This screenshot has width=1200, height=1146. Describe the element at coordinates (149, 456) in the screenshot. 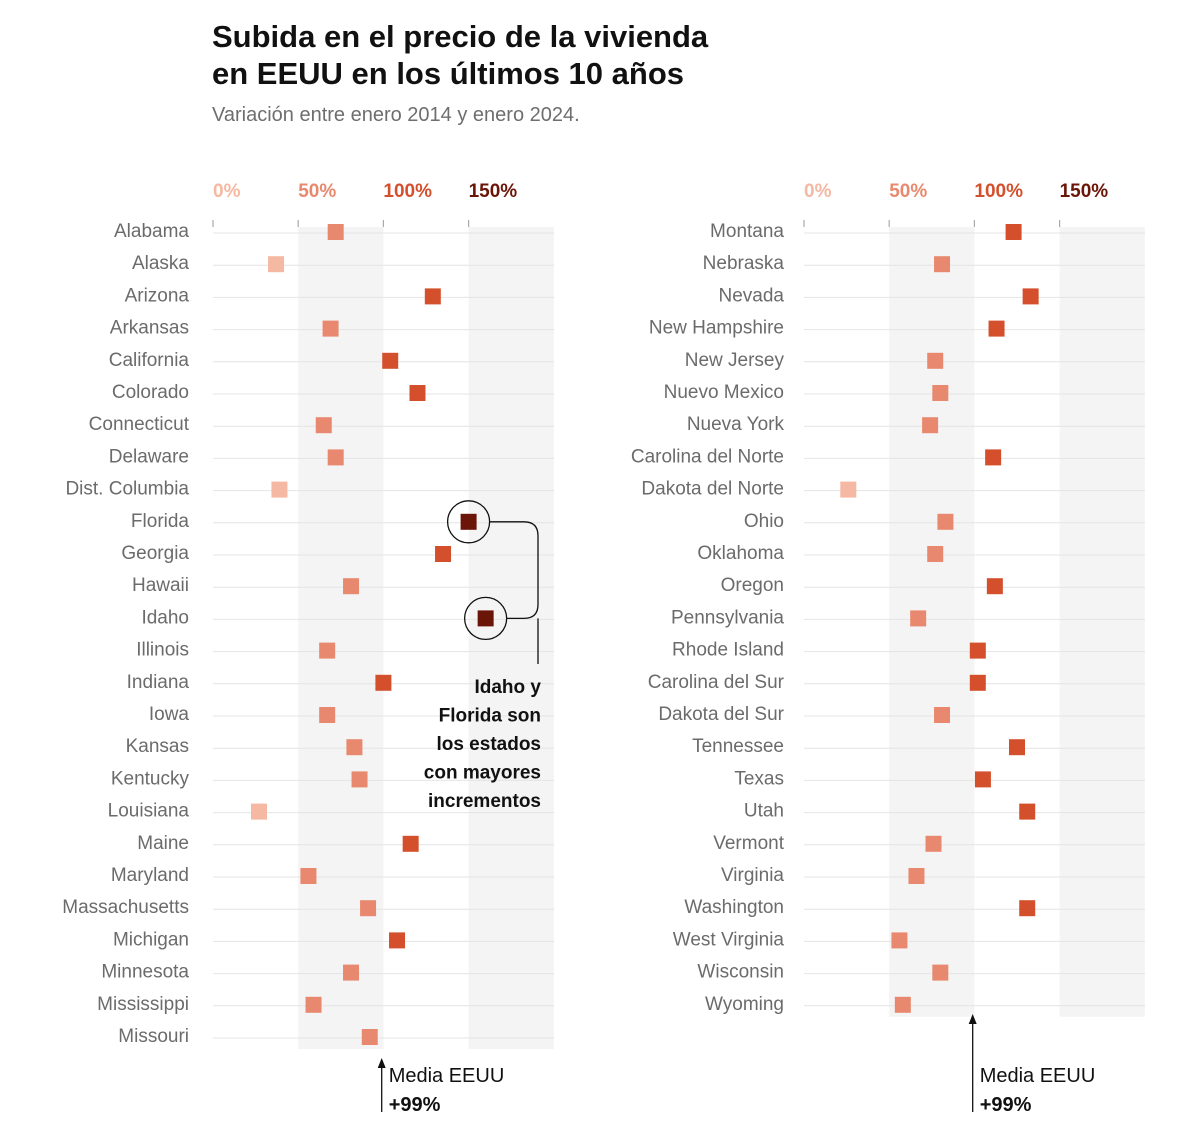

I see `state-label: Delaware` at that location.